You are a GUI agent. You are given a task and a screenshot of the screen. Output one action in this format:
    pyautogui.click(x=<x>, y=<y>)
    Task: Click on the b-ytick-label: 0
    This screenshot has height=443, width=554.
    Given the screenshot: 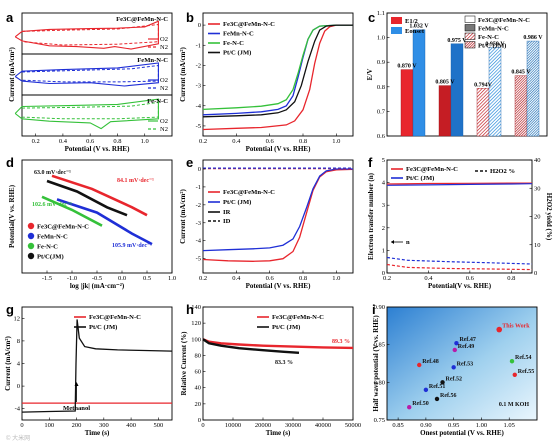 What is the action you would take?
    pyautogui.click(x=199, y=25)
    